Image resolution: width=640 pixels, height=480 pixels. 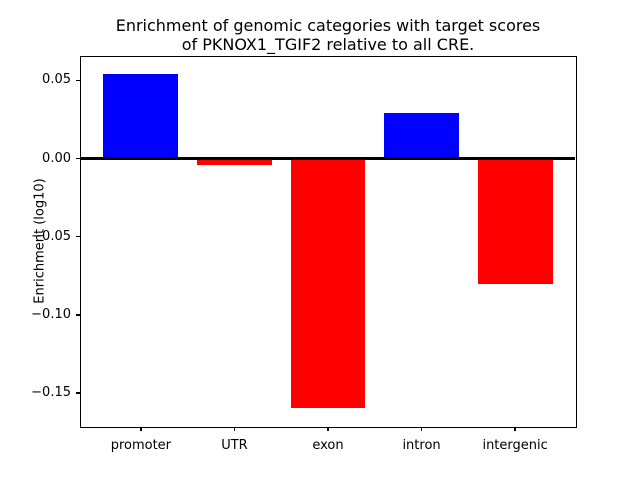 I want to click on bar-promoter, so click(x=141, y=116).